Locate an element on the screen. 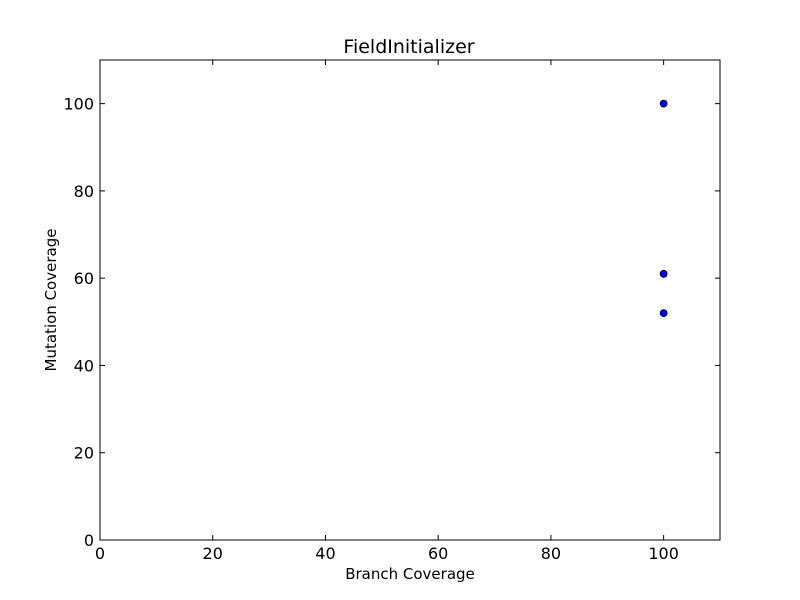 This screenshot has height=600, width=800. y-tick-label: 100 is located at coordinates (78, 104).